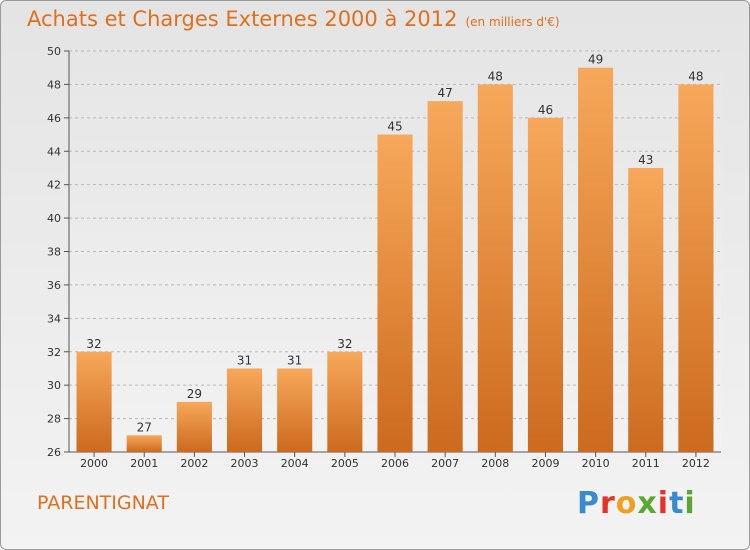  Describe the element at coordinates (194, 394) in the screenshot. I see `data-label: 29` at that location.